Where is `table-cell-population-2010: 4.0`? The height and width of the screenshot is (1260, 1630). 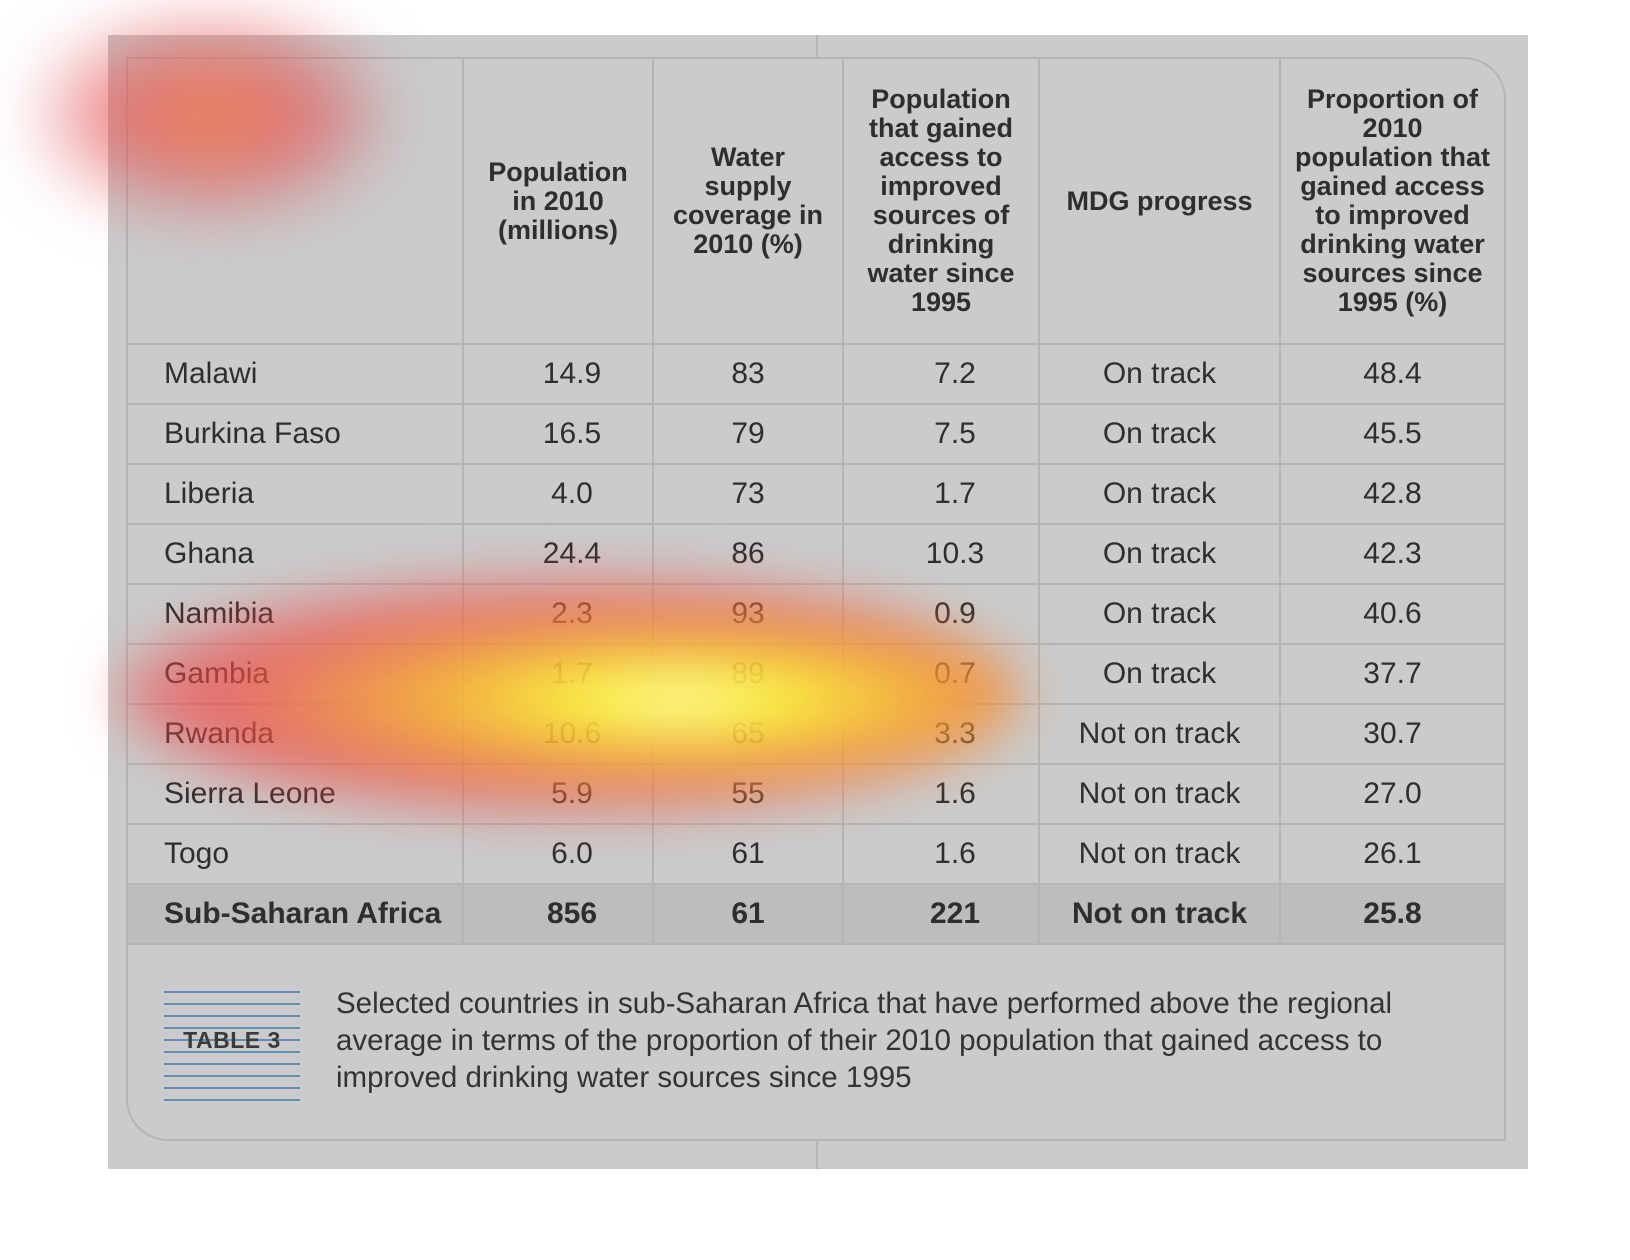 table-cell-population-2010: 4.0 is located at coordinates (559, 495).